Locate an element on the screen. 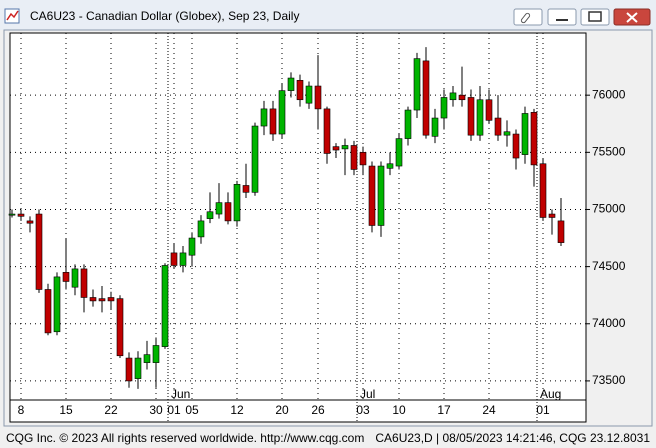  x-axis-box is located at coordinates (298, 411).